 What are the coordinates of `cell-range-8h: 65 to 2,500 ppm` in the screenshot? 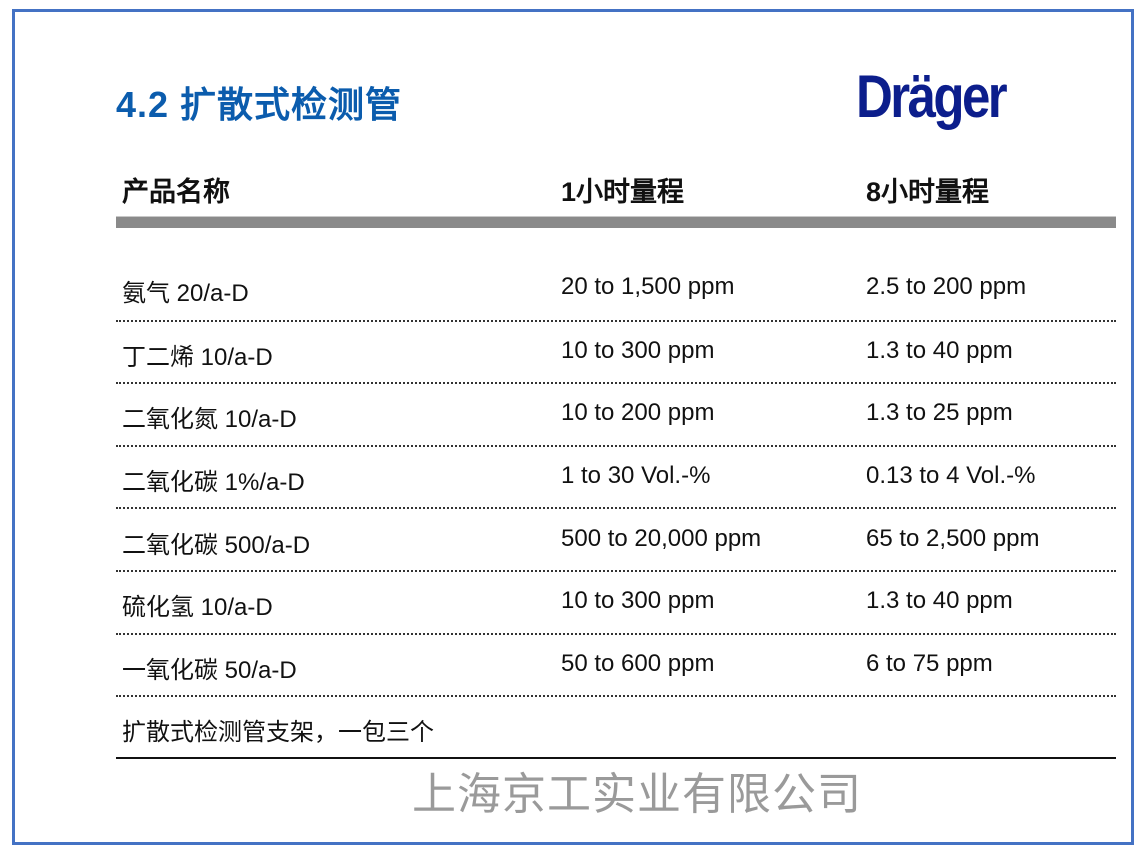 It's located at (953, 538).